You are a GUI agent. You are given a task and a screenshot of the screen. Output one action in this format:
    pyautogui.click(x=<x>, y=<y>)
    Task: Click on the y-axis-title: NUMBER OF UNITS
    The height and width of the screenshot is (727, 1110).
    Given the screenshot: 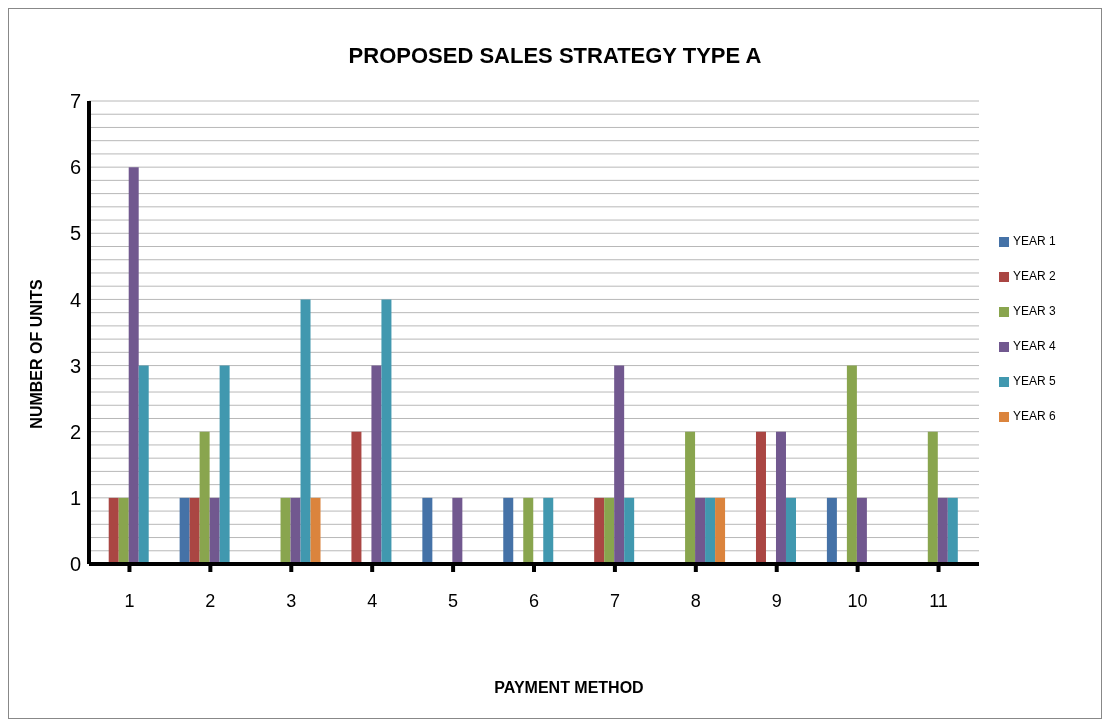 What is the action you would take?
    pyautogui.click(x=37, y=354)
    